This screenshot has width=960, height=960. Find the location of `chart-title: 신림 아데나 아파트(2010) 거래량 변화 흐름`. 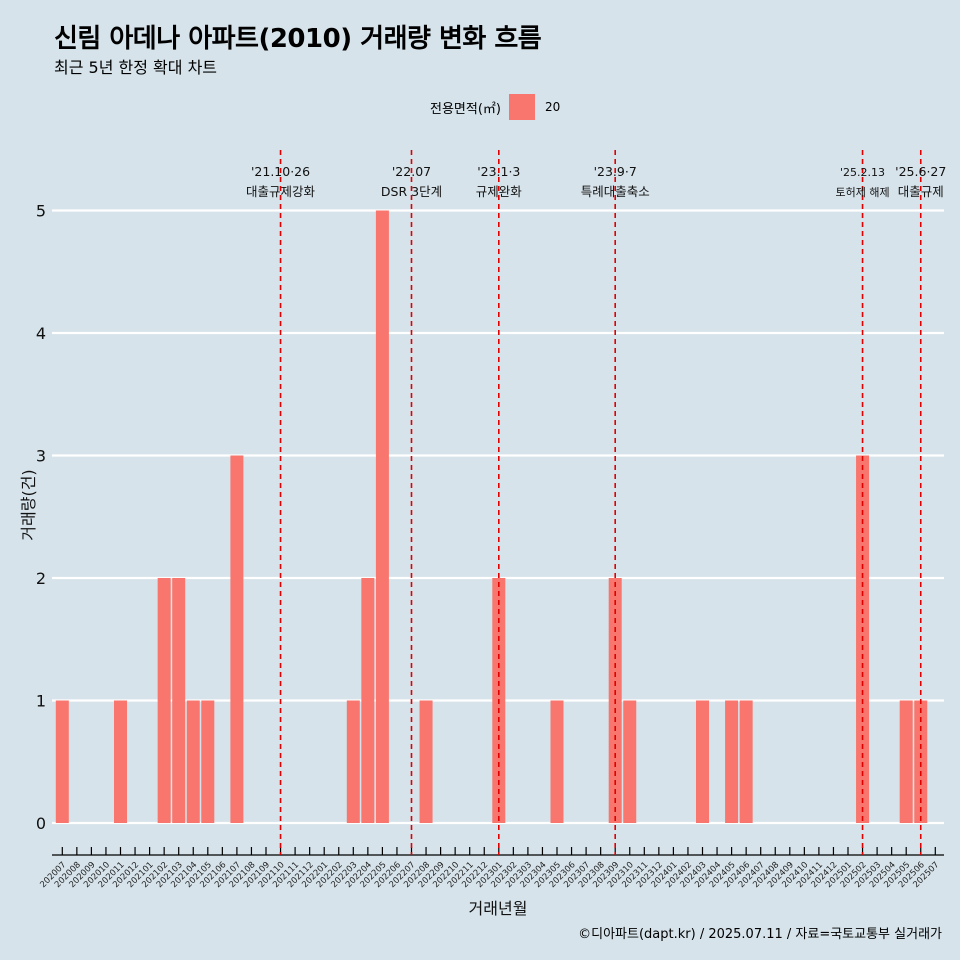

chart-title: 신림 아데나 아파트(2010) 거래량 변화 흐름 is located at coordinates (298, 39).